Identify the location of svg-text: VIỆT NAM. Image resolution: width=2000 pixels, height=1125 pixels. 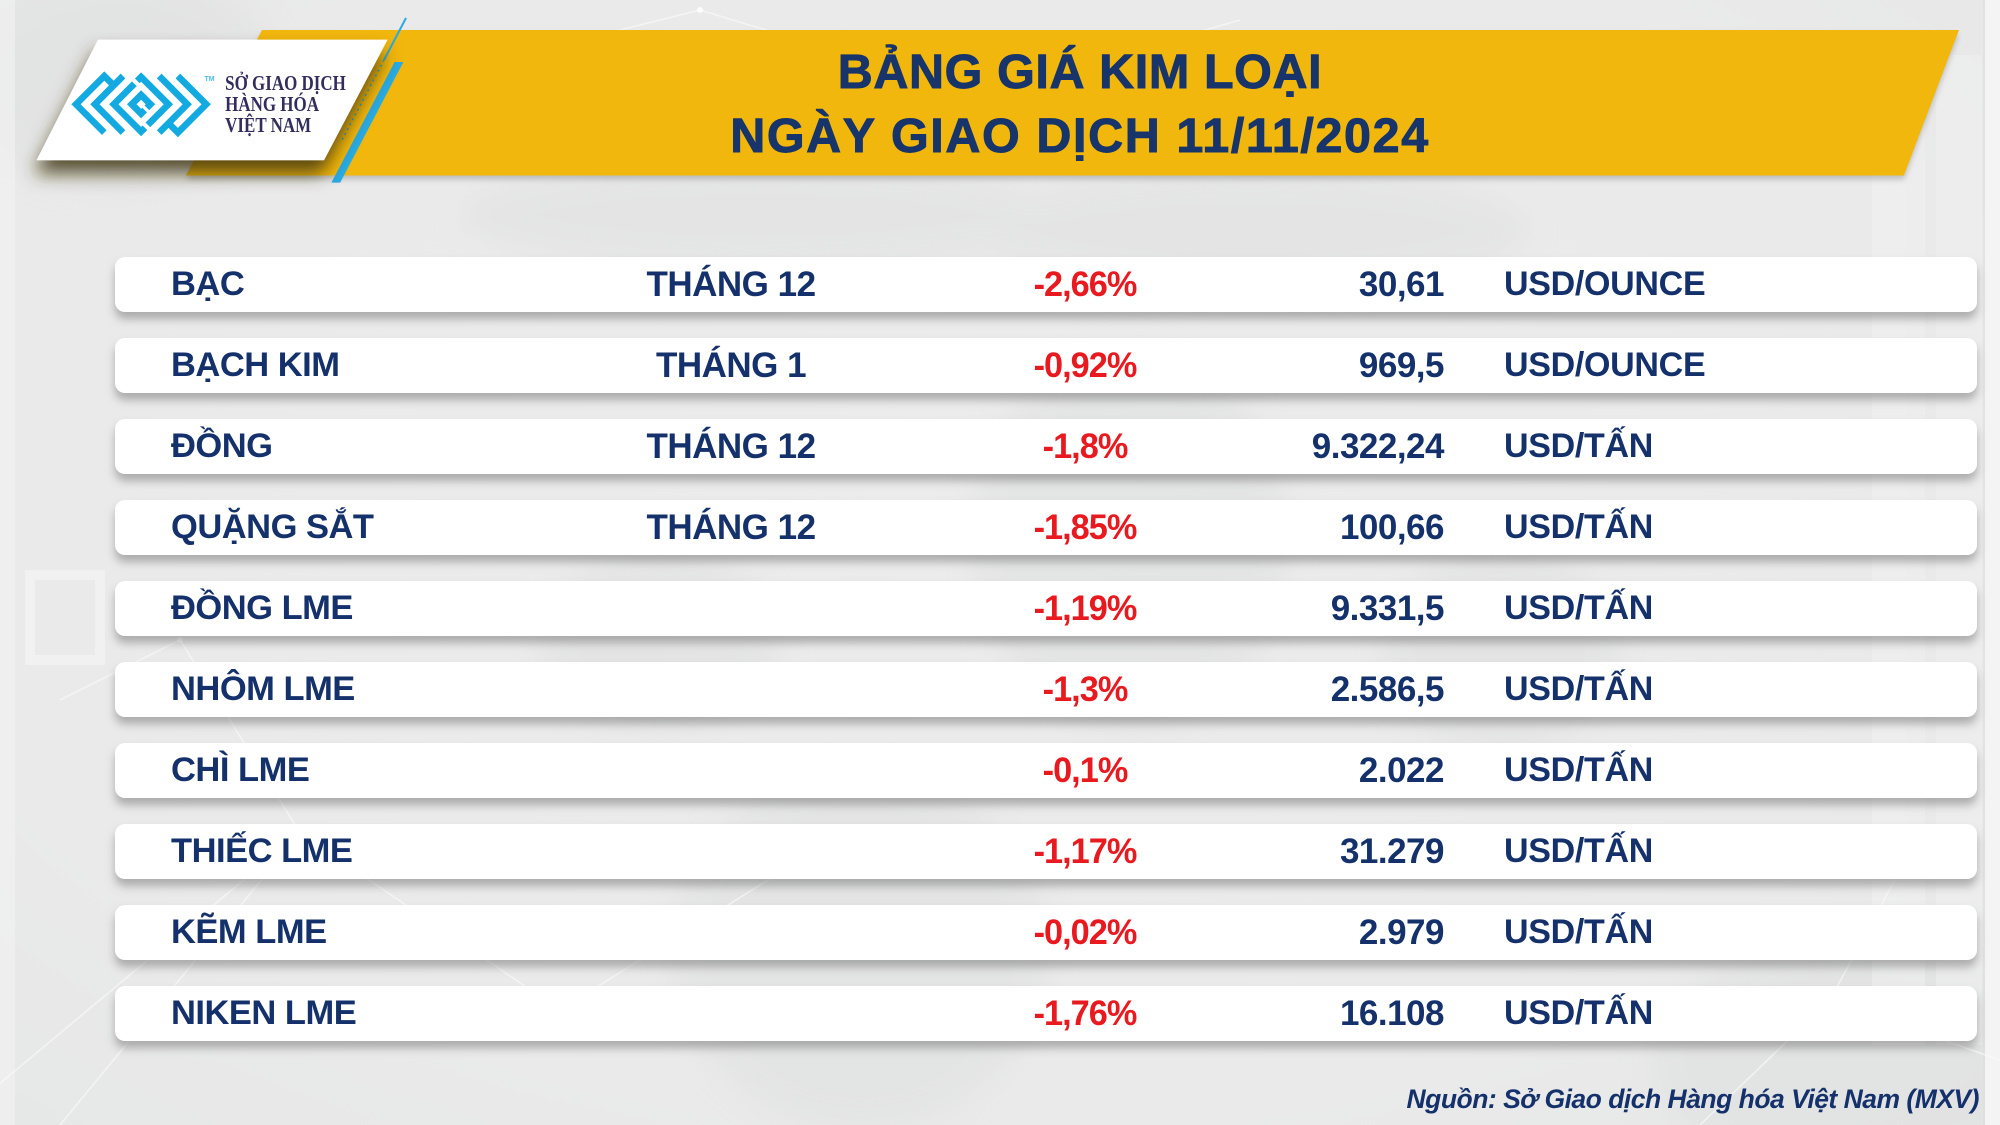
(268, 125).